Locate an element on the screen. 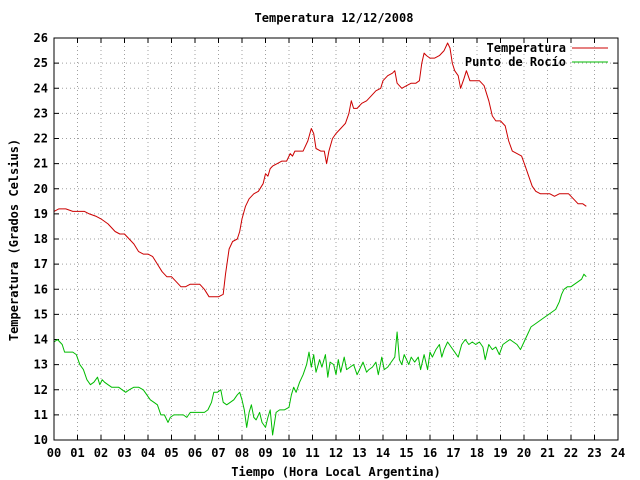 Image resolution: width=640 pixels, height=480 pixels. x-axis-label: Tiempo (Hora Local Argentina) is located at coordinates (336, 472).